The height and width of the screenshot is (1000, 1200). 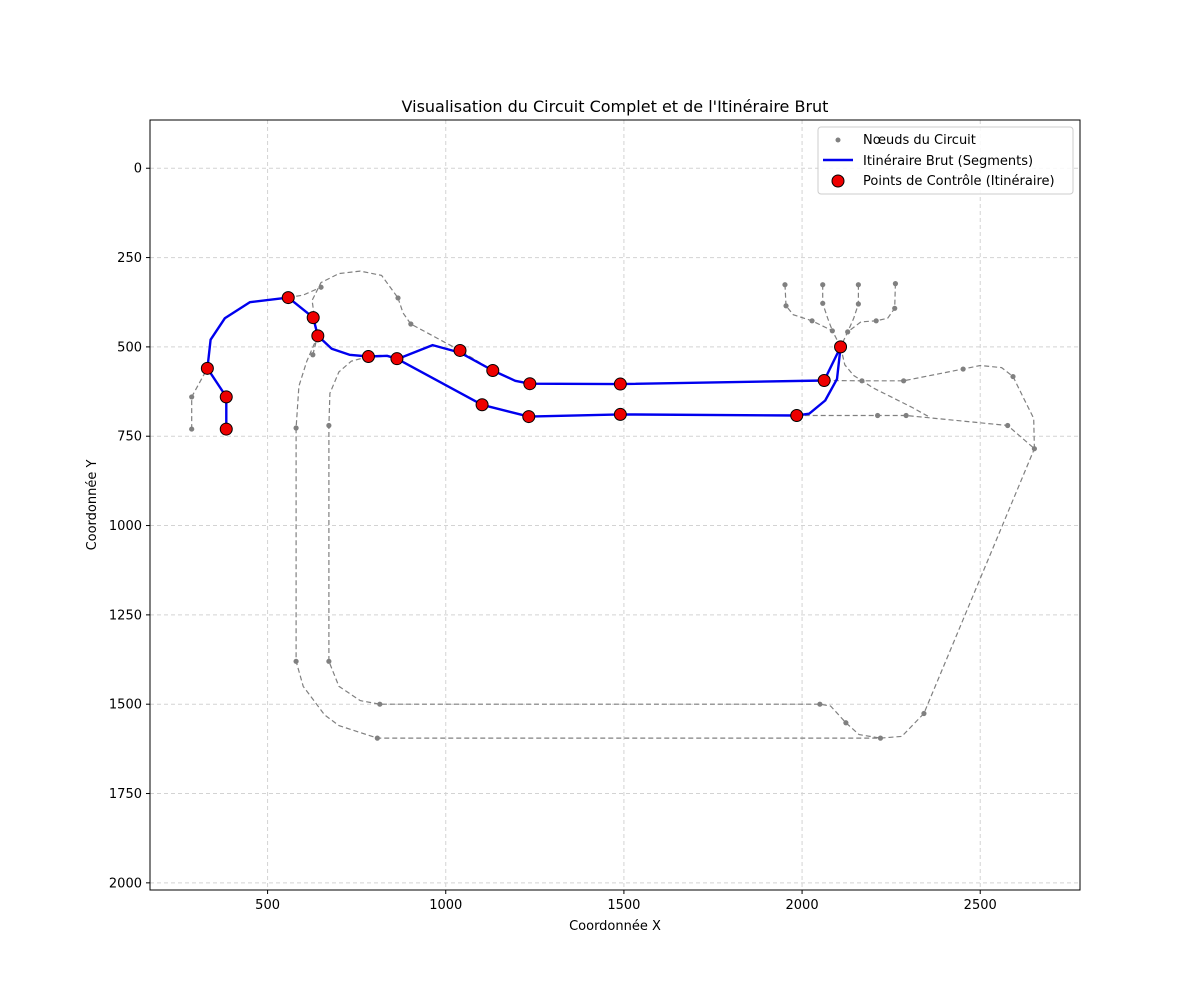 What do you see at coordinates (267, 905) in the screenshot?
I see `x-tick-label: 500` at bounding box center [267, 905].